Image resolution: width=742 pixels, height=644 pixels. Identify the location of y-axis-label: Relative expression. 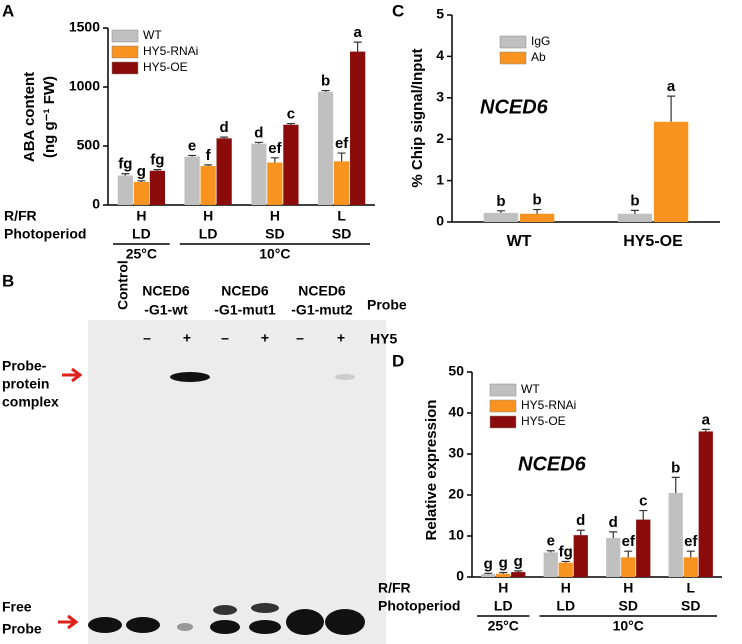
(431, 470).